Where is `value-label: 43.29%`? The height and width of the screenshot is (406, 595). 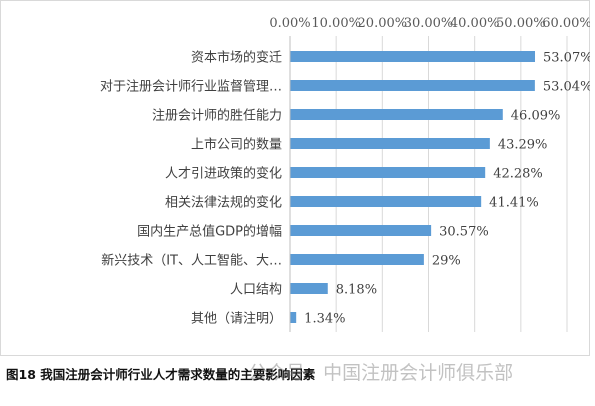
value-label: 43.29% is located at coordinates (523, 145).